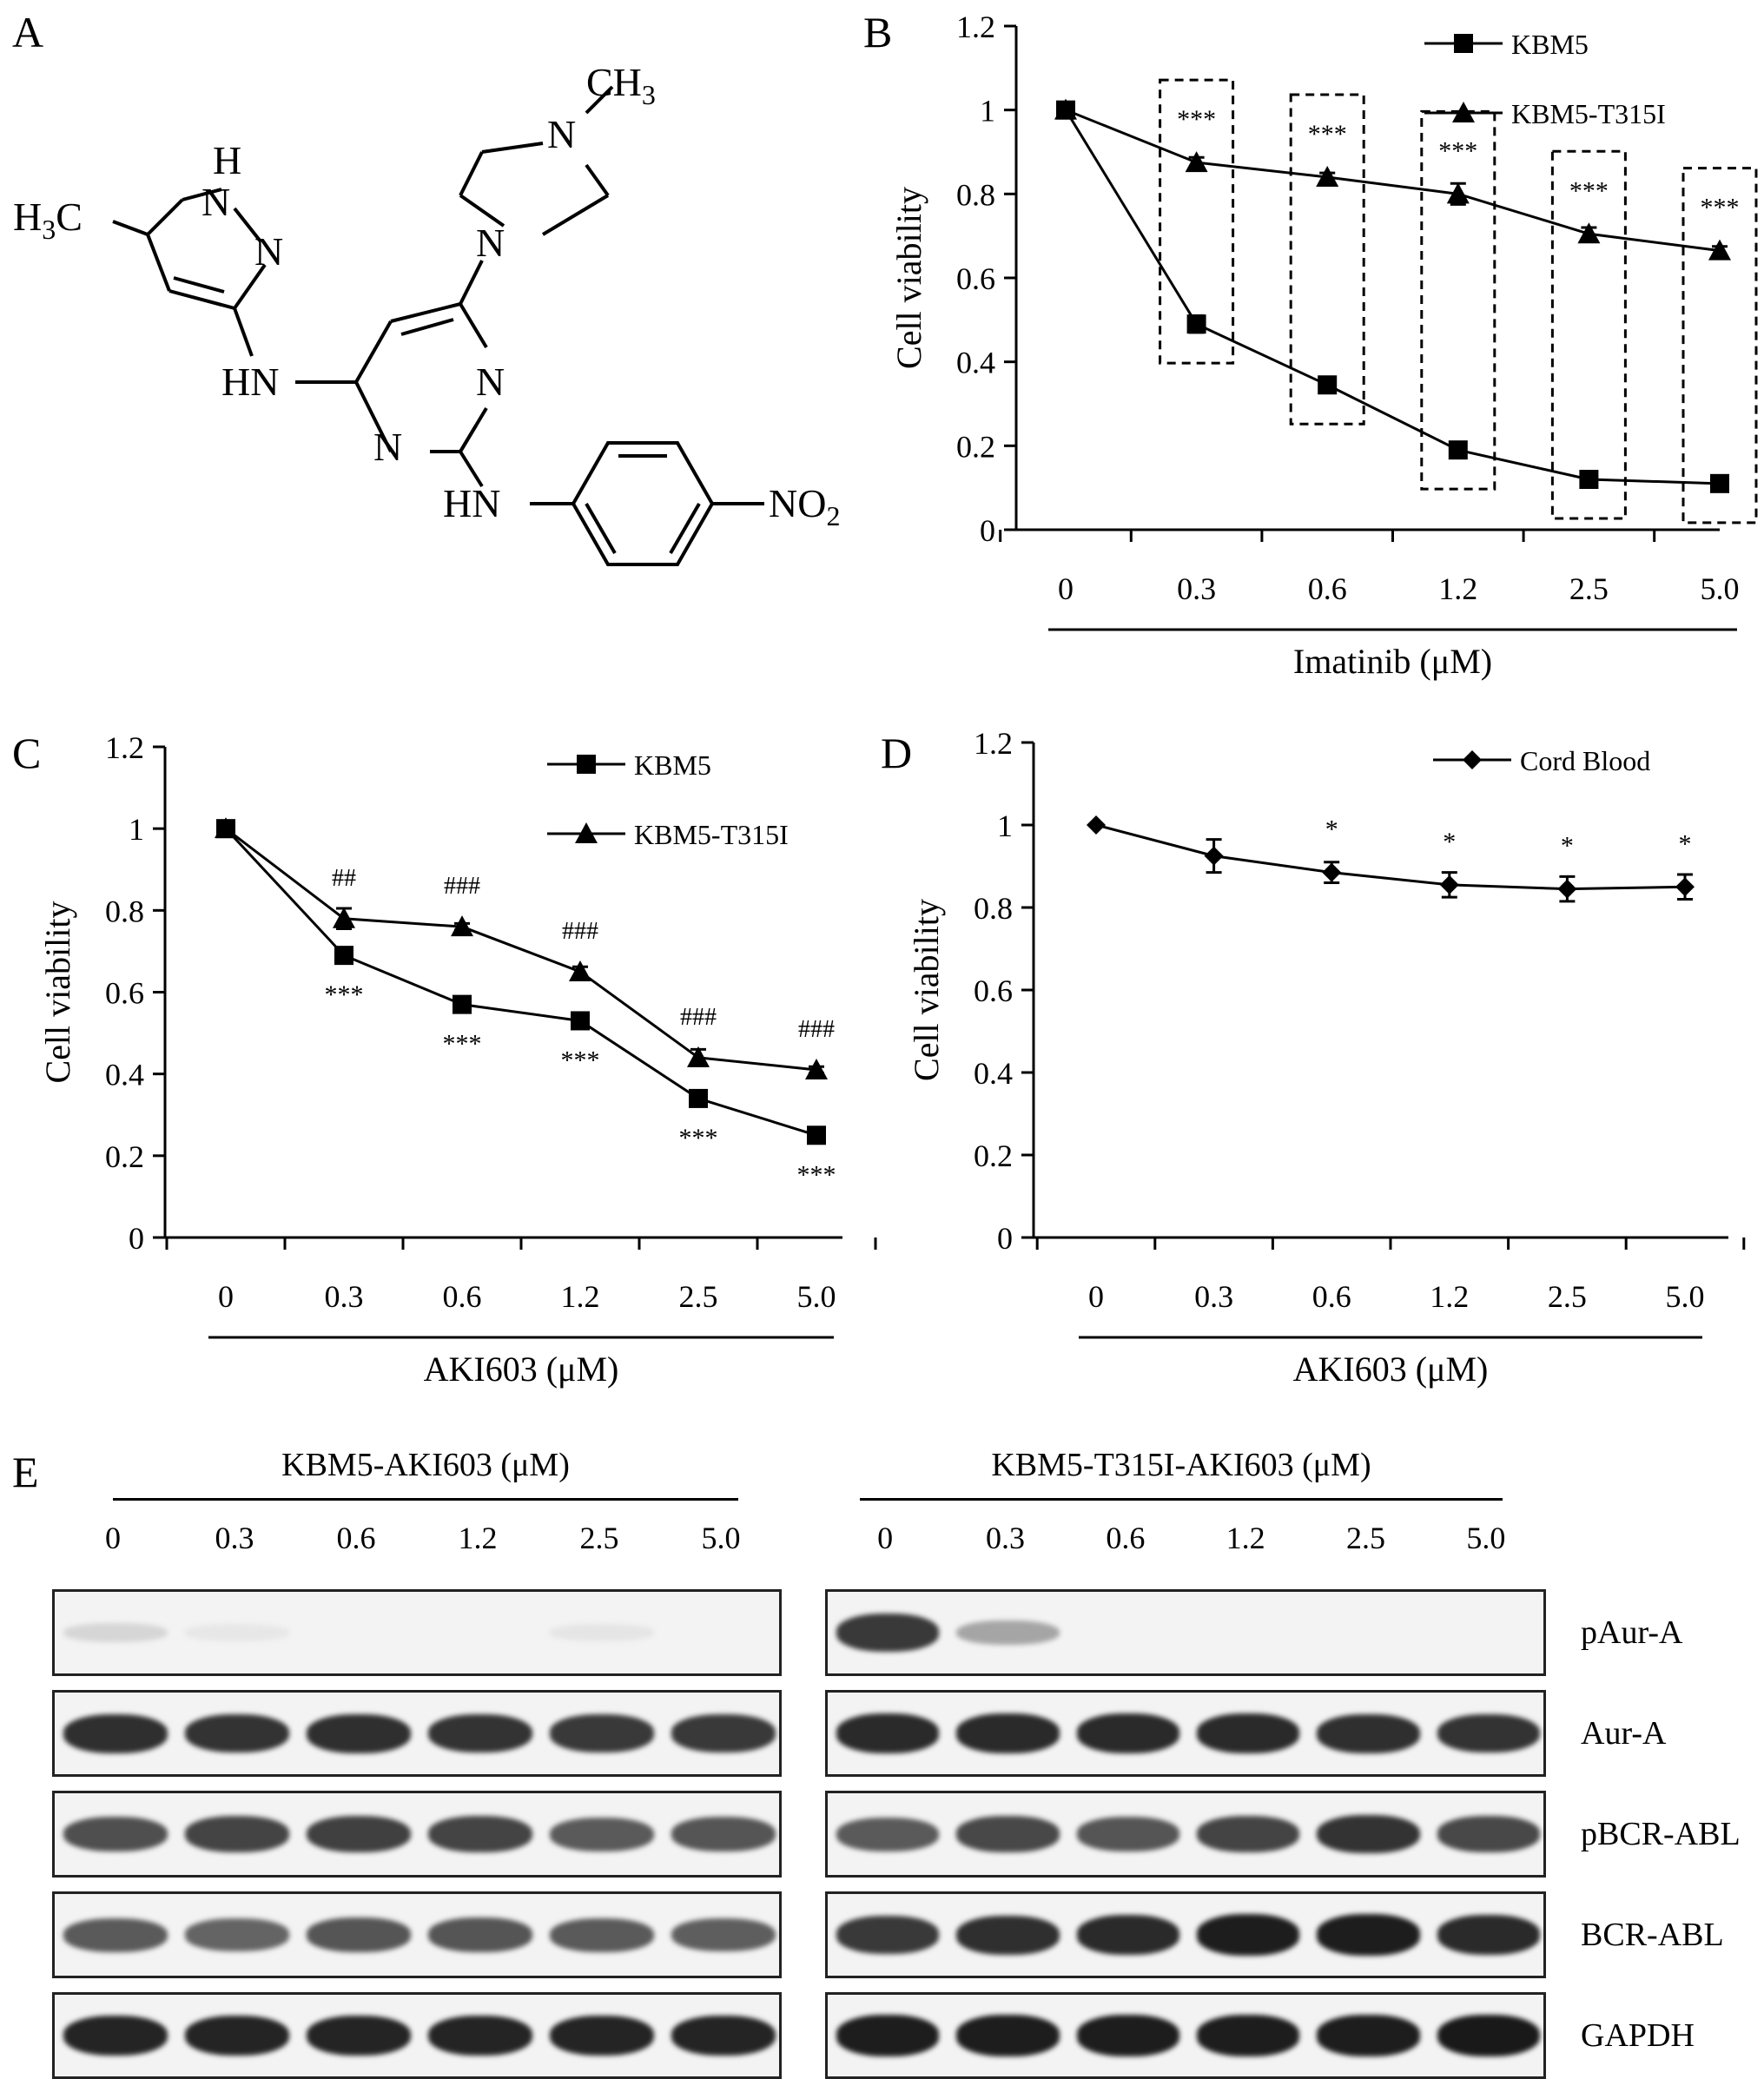 The height and width of the screenshot is (2079, 1764). Describe the element at coordinates (250, 382) in the screenshot. I see `label-hn-left: HN` at that location.